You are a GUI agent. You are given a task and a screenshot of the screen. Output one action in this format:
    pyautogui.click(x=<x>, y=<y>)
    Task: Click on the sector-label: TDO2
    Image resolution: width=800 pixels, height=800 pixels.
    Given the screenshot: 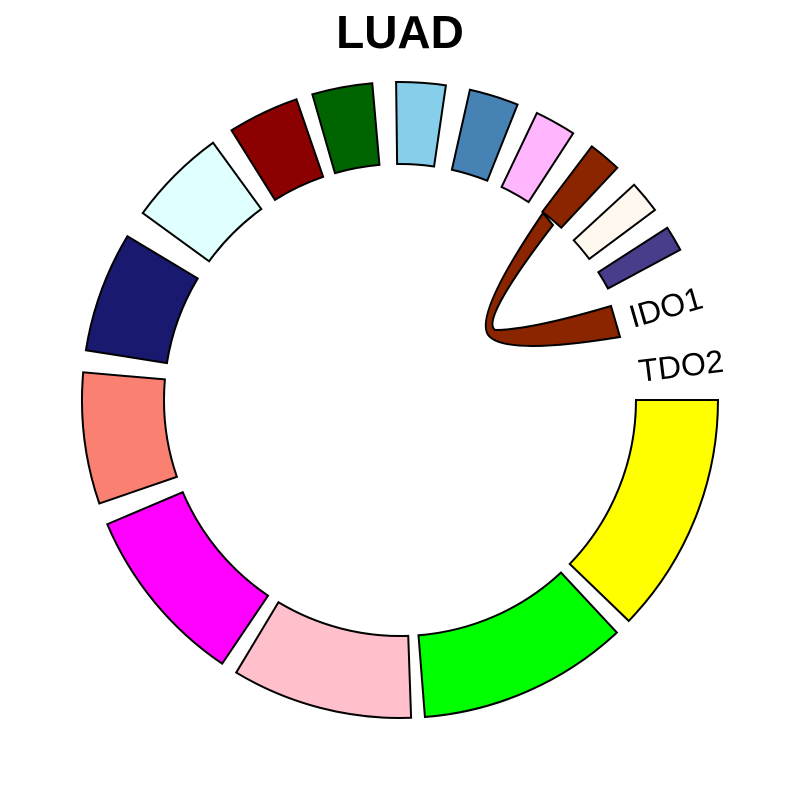 What is the action you would take?
    pyautogui.click(x=680, y=366)
    